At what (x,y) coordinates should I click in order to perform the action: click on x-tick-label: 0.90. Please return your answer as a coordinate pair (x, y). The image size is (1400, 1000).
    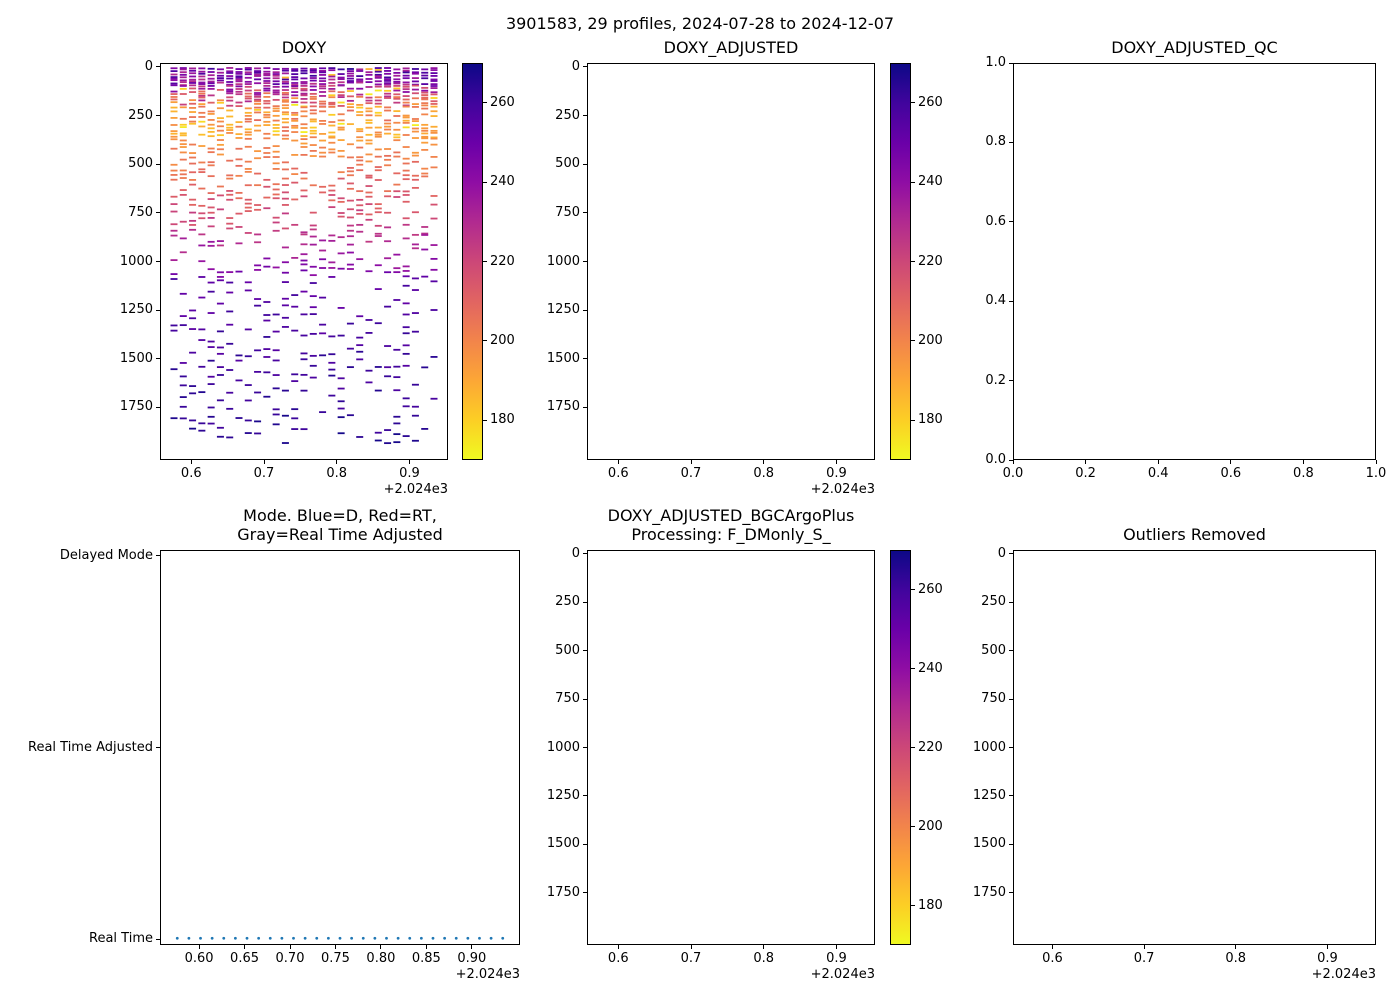
    Looking at the image, I should click on (472, 958).